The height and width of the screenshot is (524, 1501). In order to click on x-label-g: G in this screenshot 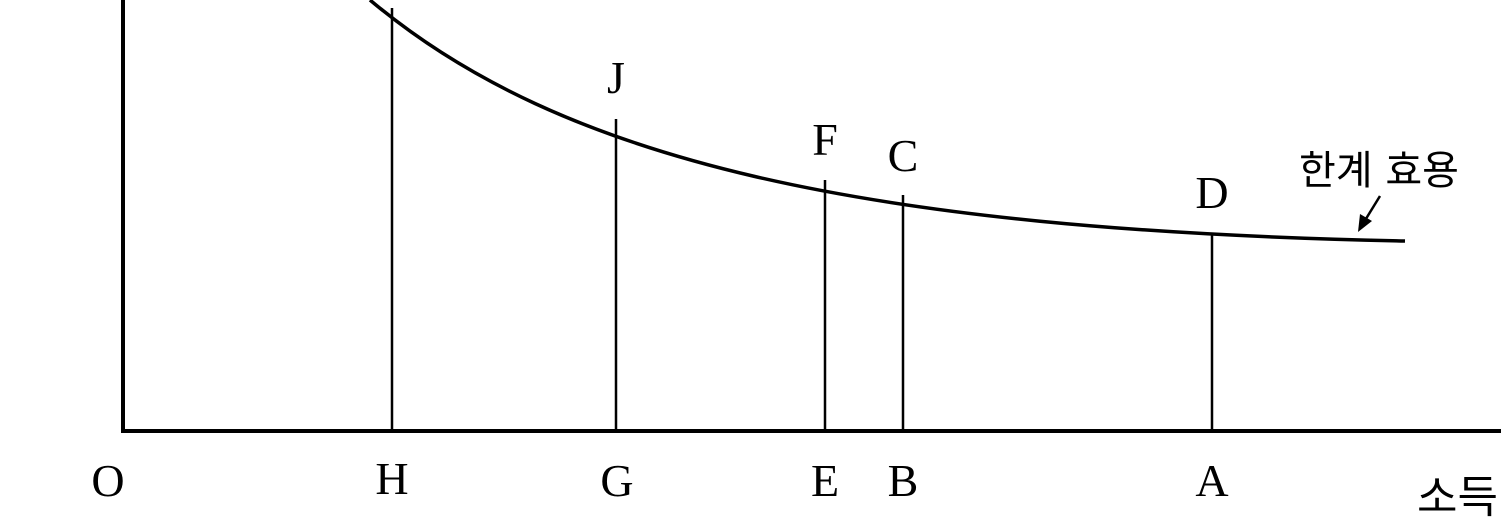, I will do `click(616, 480)`.